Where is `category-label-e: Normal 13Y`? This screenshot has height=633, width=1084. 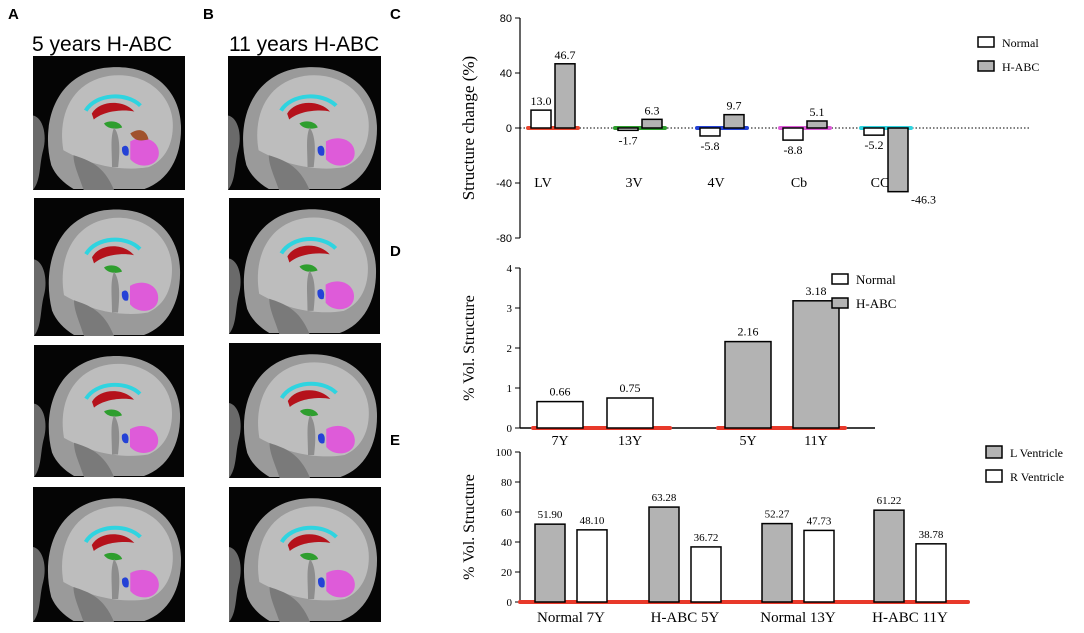 category-label-e: Normal 13Y is located at coordinates (798, 618).